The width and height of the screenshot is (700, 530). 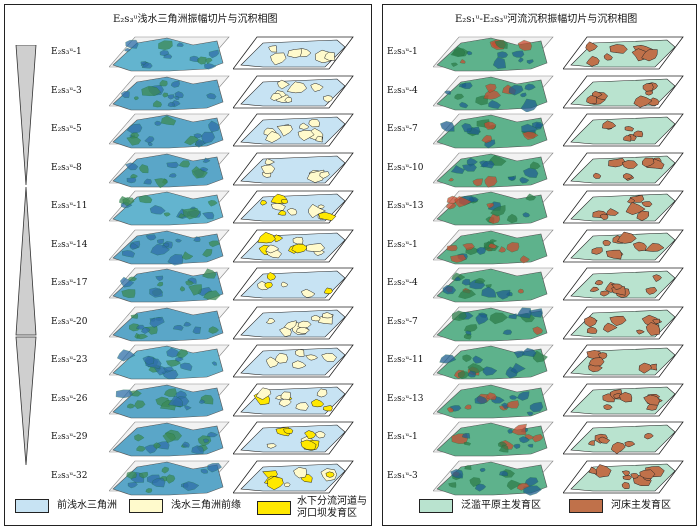 I want to click on slice-label: E₂s₃ᵘ-13, so click(x=405, y=206).